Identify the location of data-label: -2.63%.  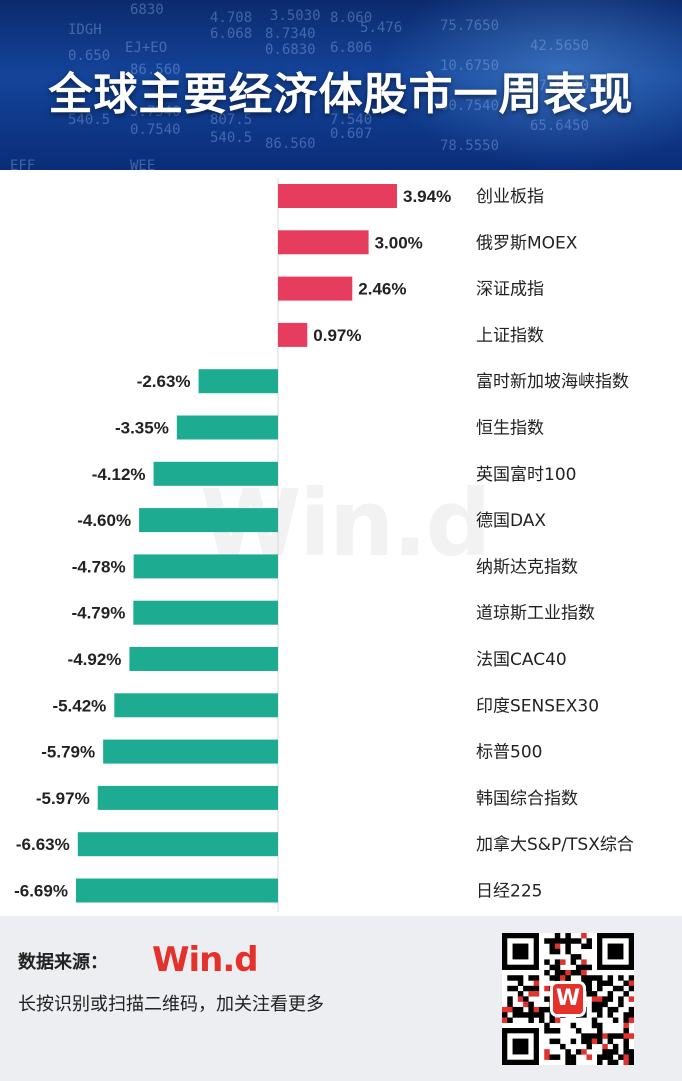
(164, 381).